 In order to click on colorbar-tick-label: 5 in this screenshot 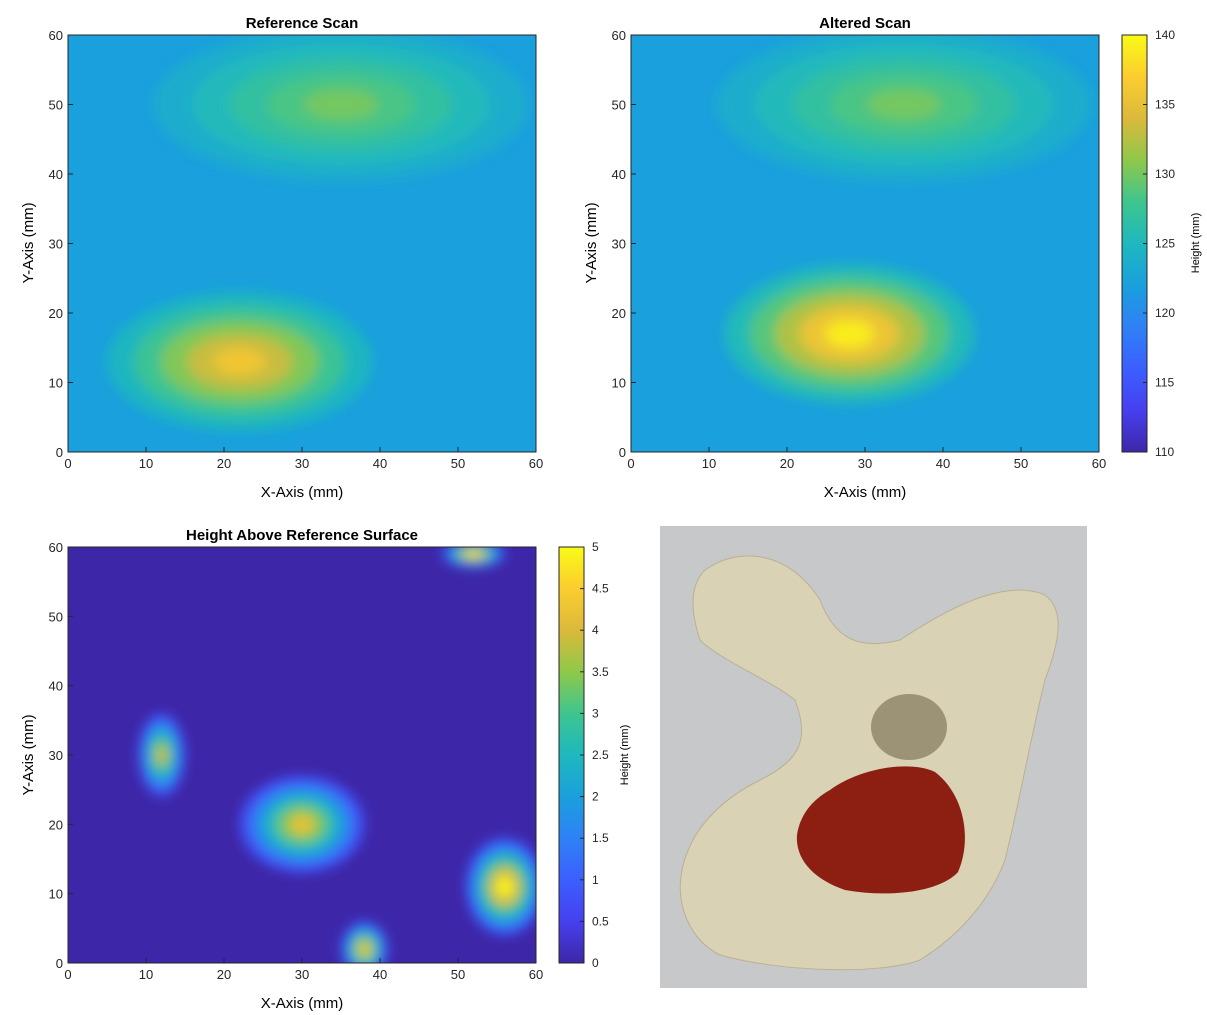, I will do `click(595, 547)`.